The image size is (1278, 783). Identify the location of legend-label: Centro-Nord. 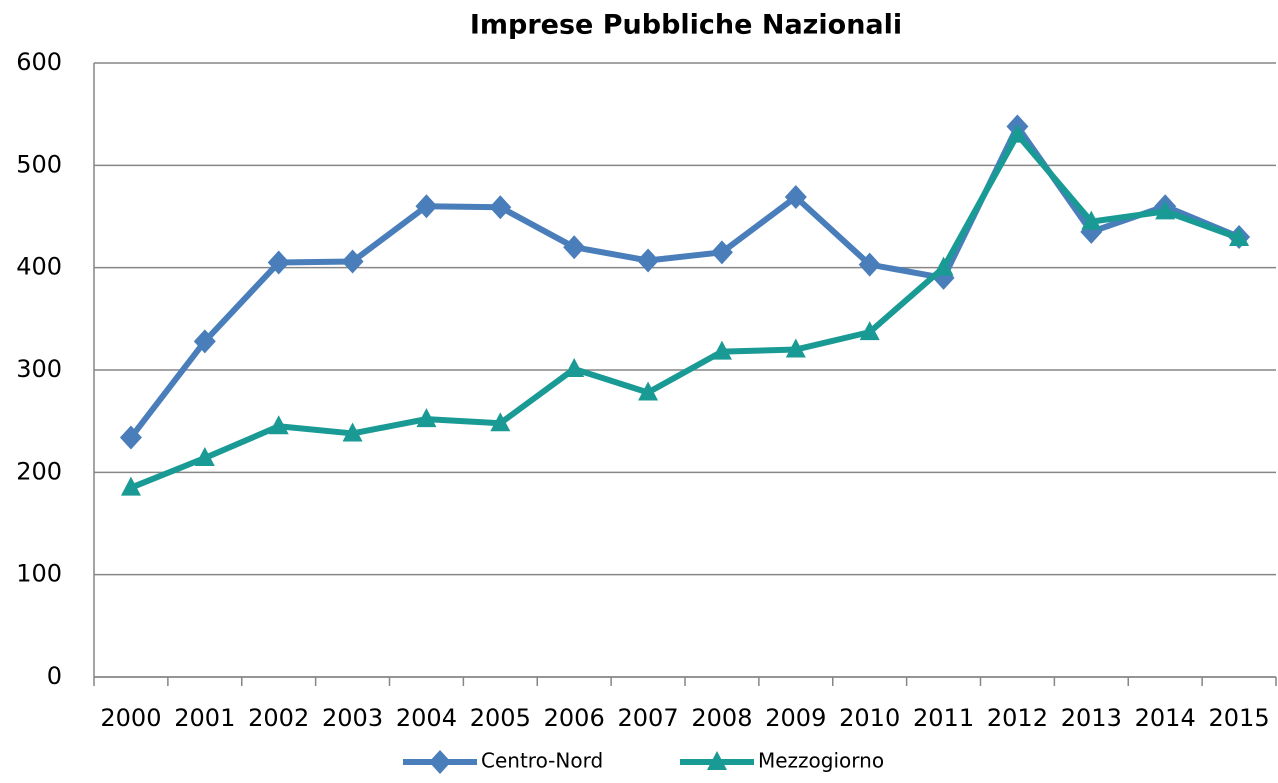
(542, 761).